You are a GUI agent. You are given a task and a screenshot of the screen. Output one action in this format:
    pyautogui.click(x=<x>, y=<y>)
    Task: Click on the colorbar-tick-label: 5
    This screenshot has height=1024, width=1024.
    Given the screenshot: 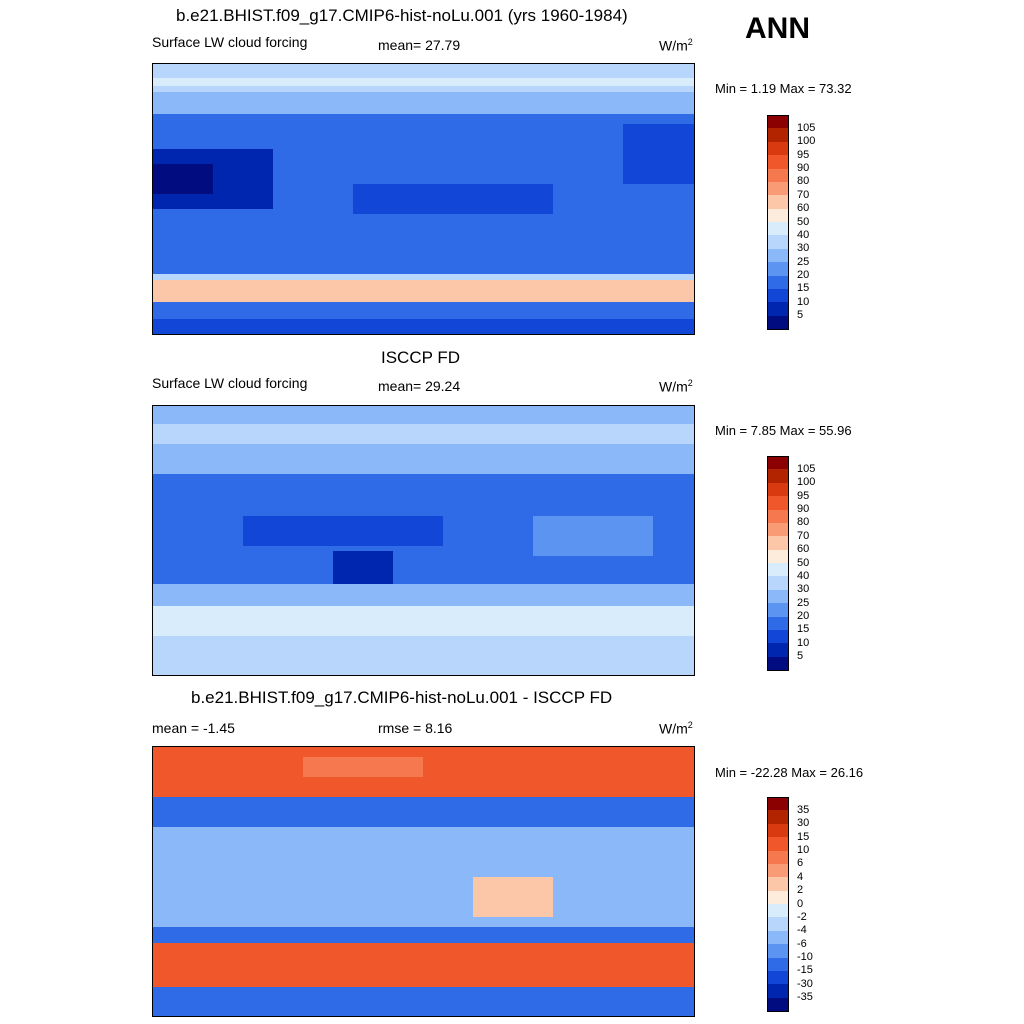 What is the action you would take?
    pyautogui.click(x=800, y=656)
    